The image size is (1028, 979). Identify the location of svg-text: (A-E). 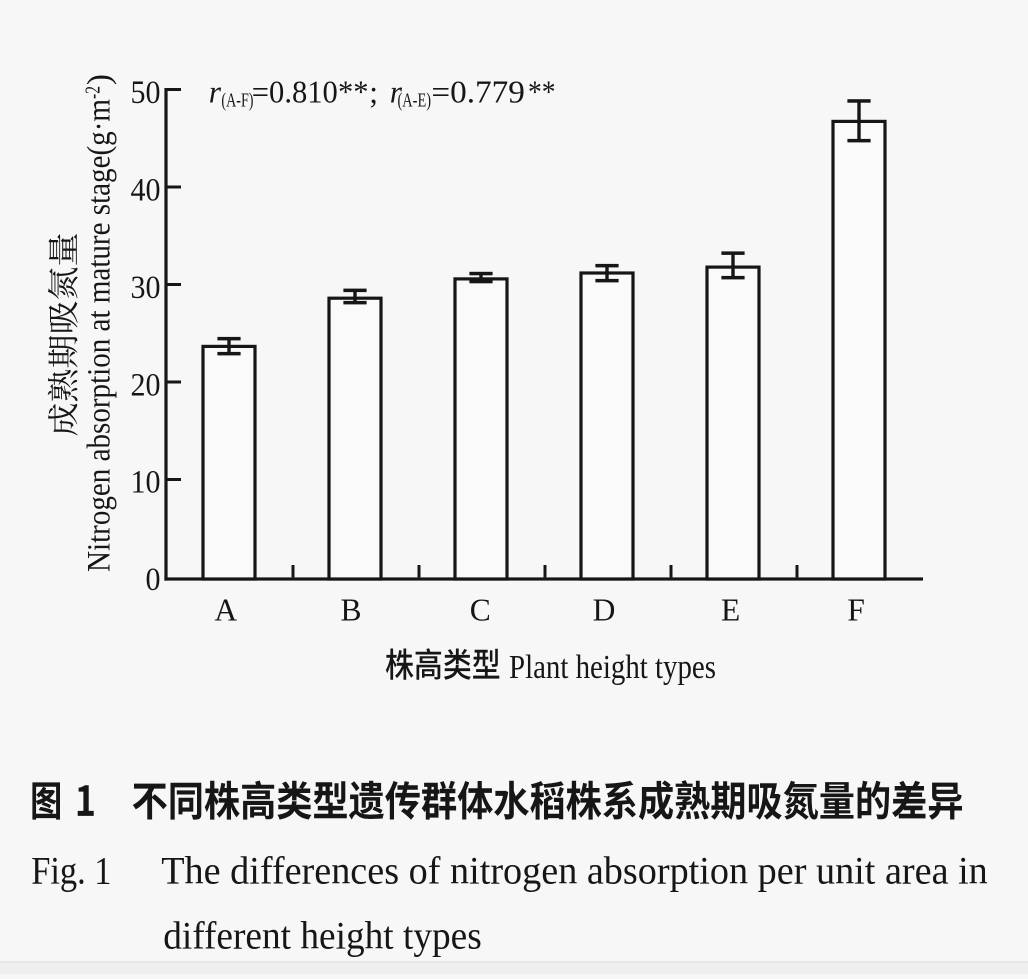
(415, 100).